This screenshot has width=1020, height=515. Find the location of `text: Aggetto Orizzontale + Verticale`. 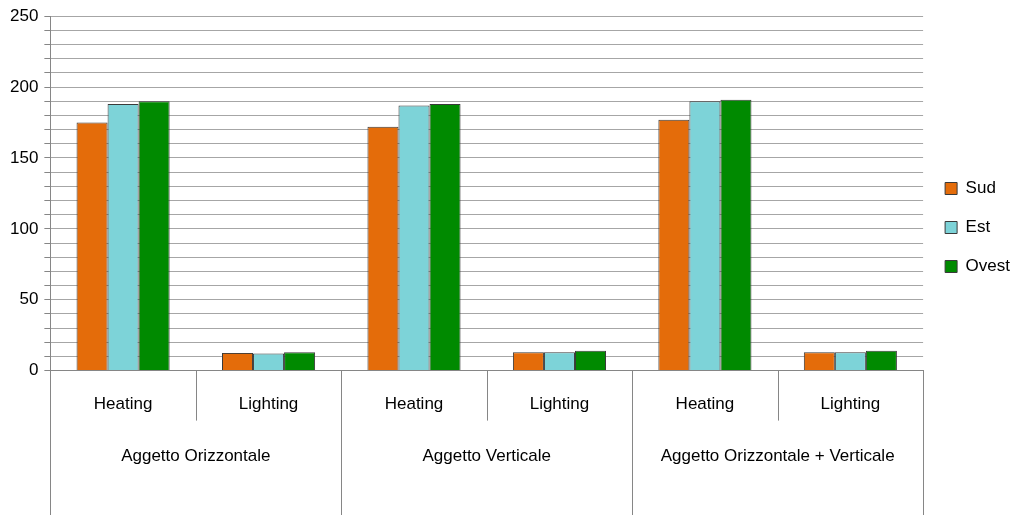

text: Aggetto Orizzontale + Verticale is located at coordinates (777, 456).